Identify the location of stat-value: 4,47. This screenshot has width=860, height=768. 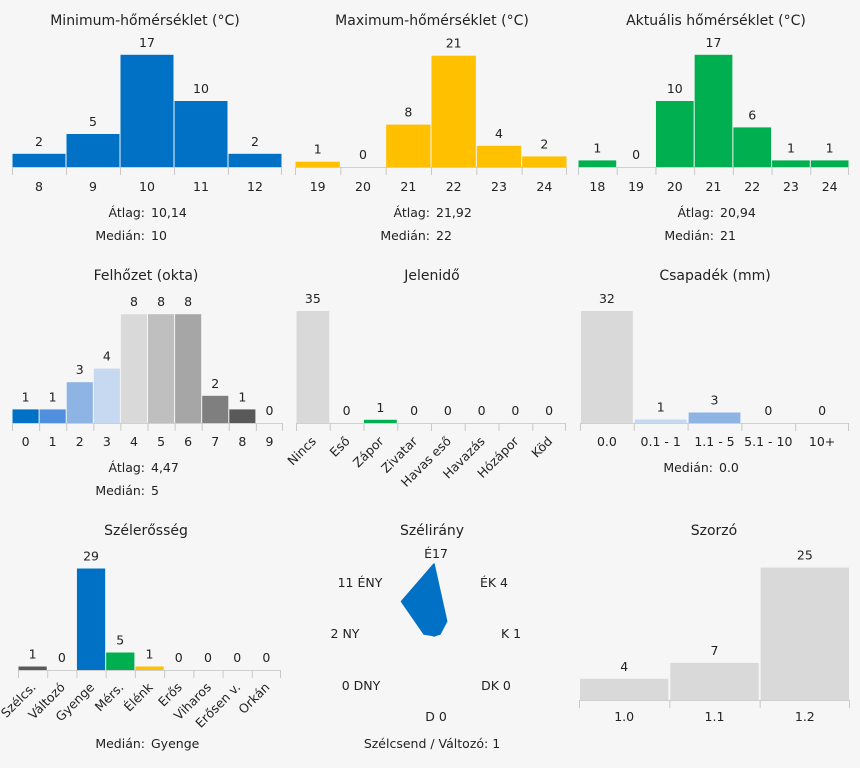
(165, 467).